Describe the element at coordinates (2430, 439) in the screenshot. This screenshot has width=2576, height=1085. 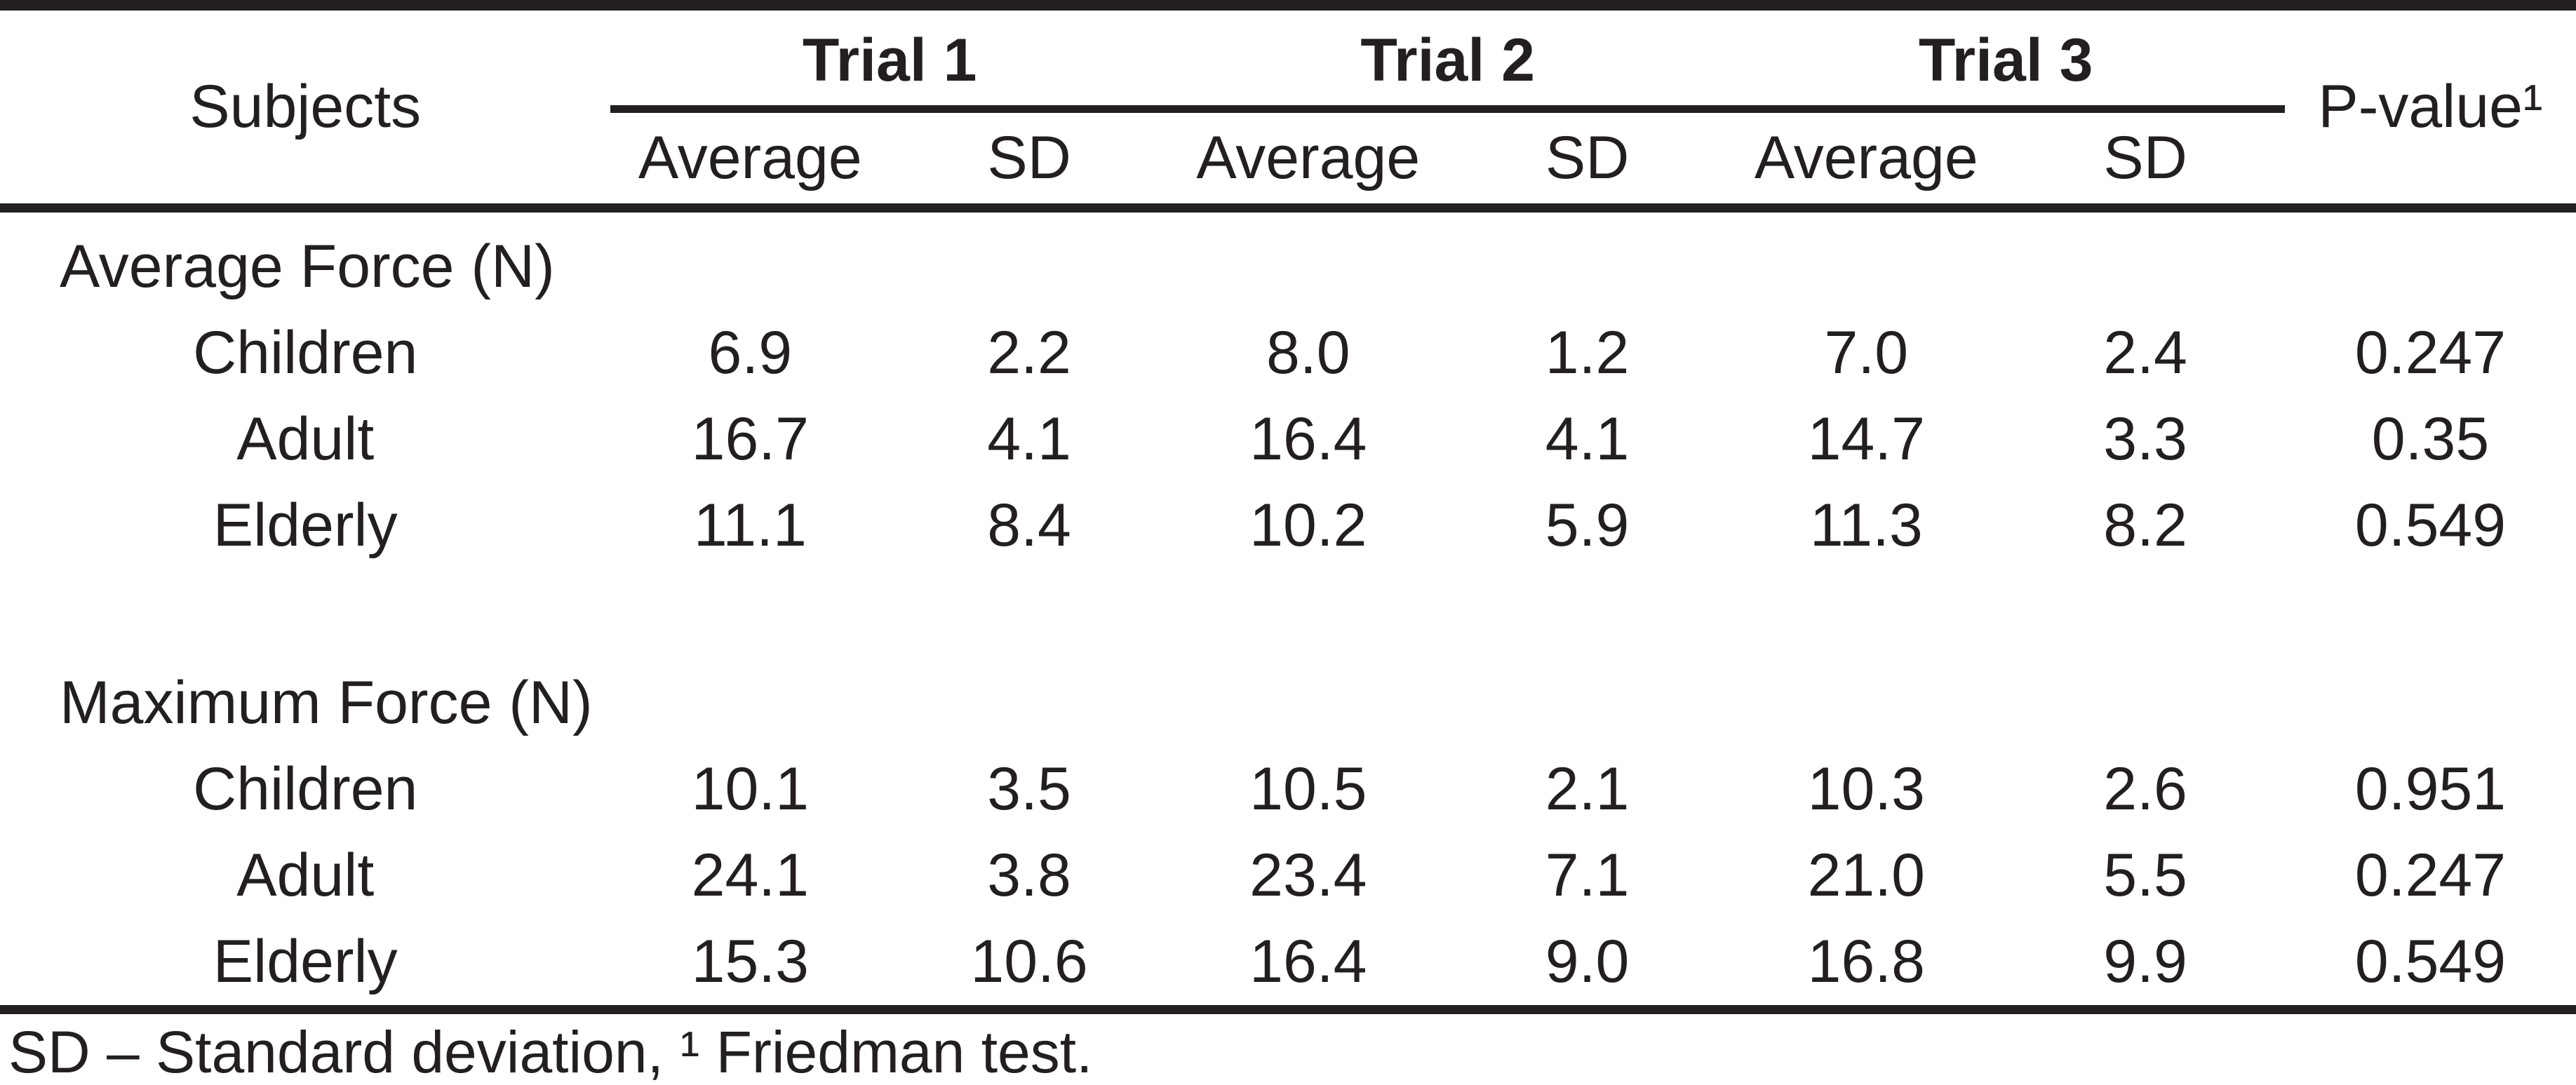
I see `pvalue-cell: 0.35` at that location.